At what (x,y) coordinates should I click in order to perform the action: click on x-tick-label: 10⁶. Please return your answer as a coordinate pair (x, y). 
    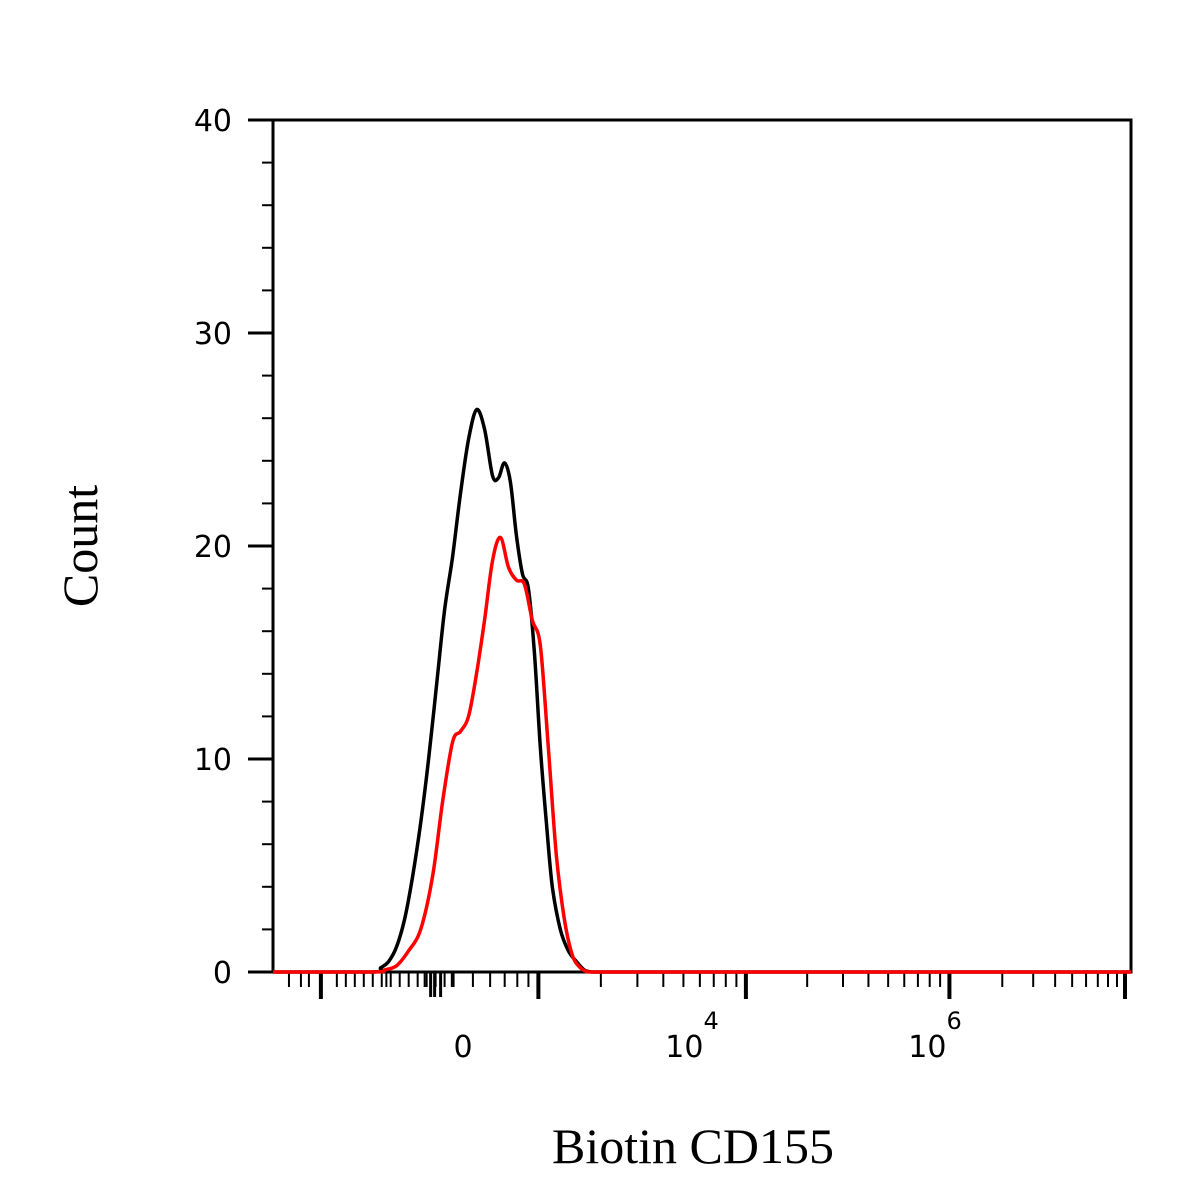
    Looking at the image, I should click on (934, 1036).